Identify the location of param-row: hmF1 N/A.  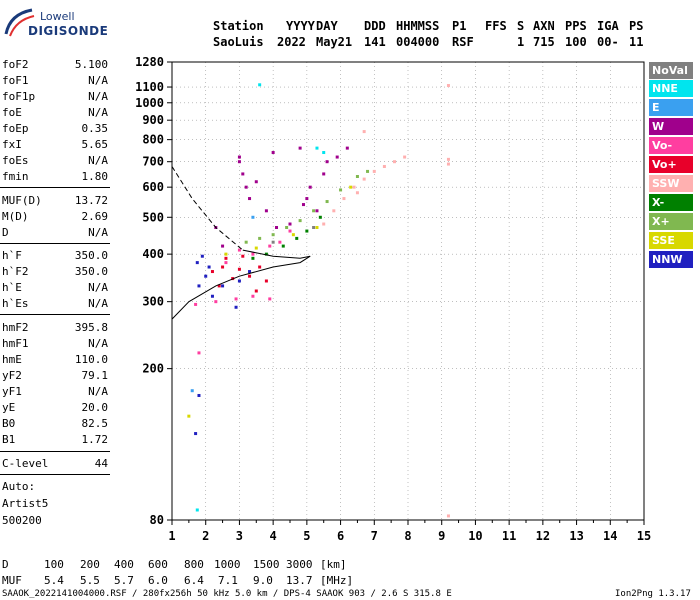
(55, 343).